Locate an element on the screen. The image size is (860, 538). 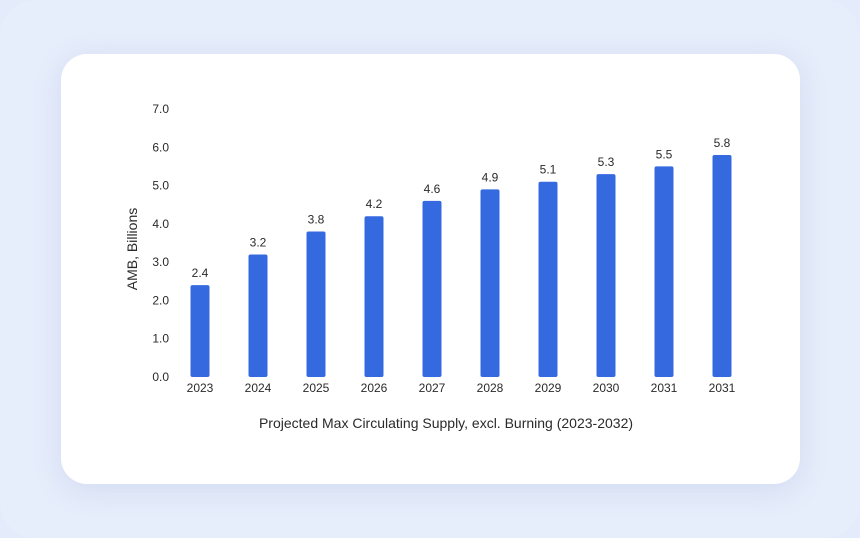
x-tick-label: 2029 is located at coordinates (548, 388).